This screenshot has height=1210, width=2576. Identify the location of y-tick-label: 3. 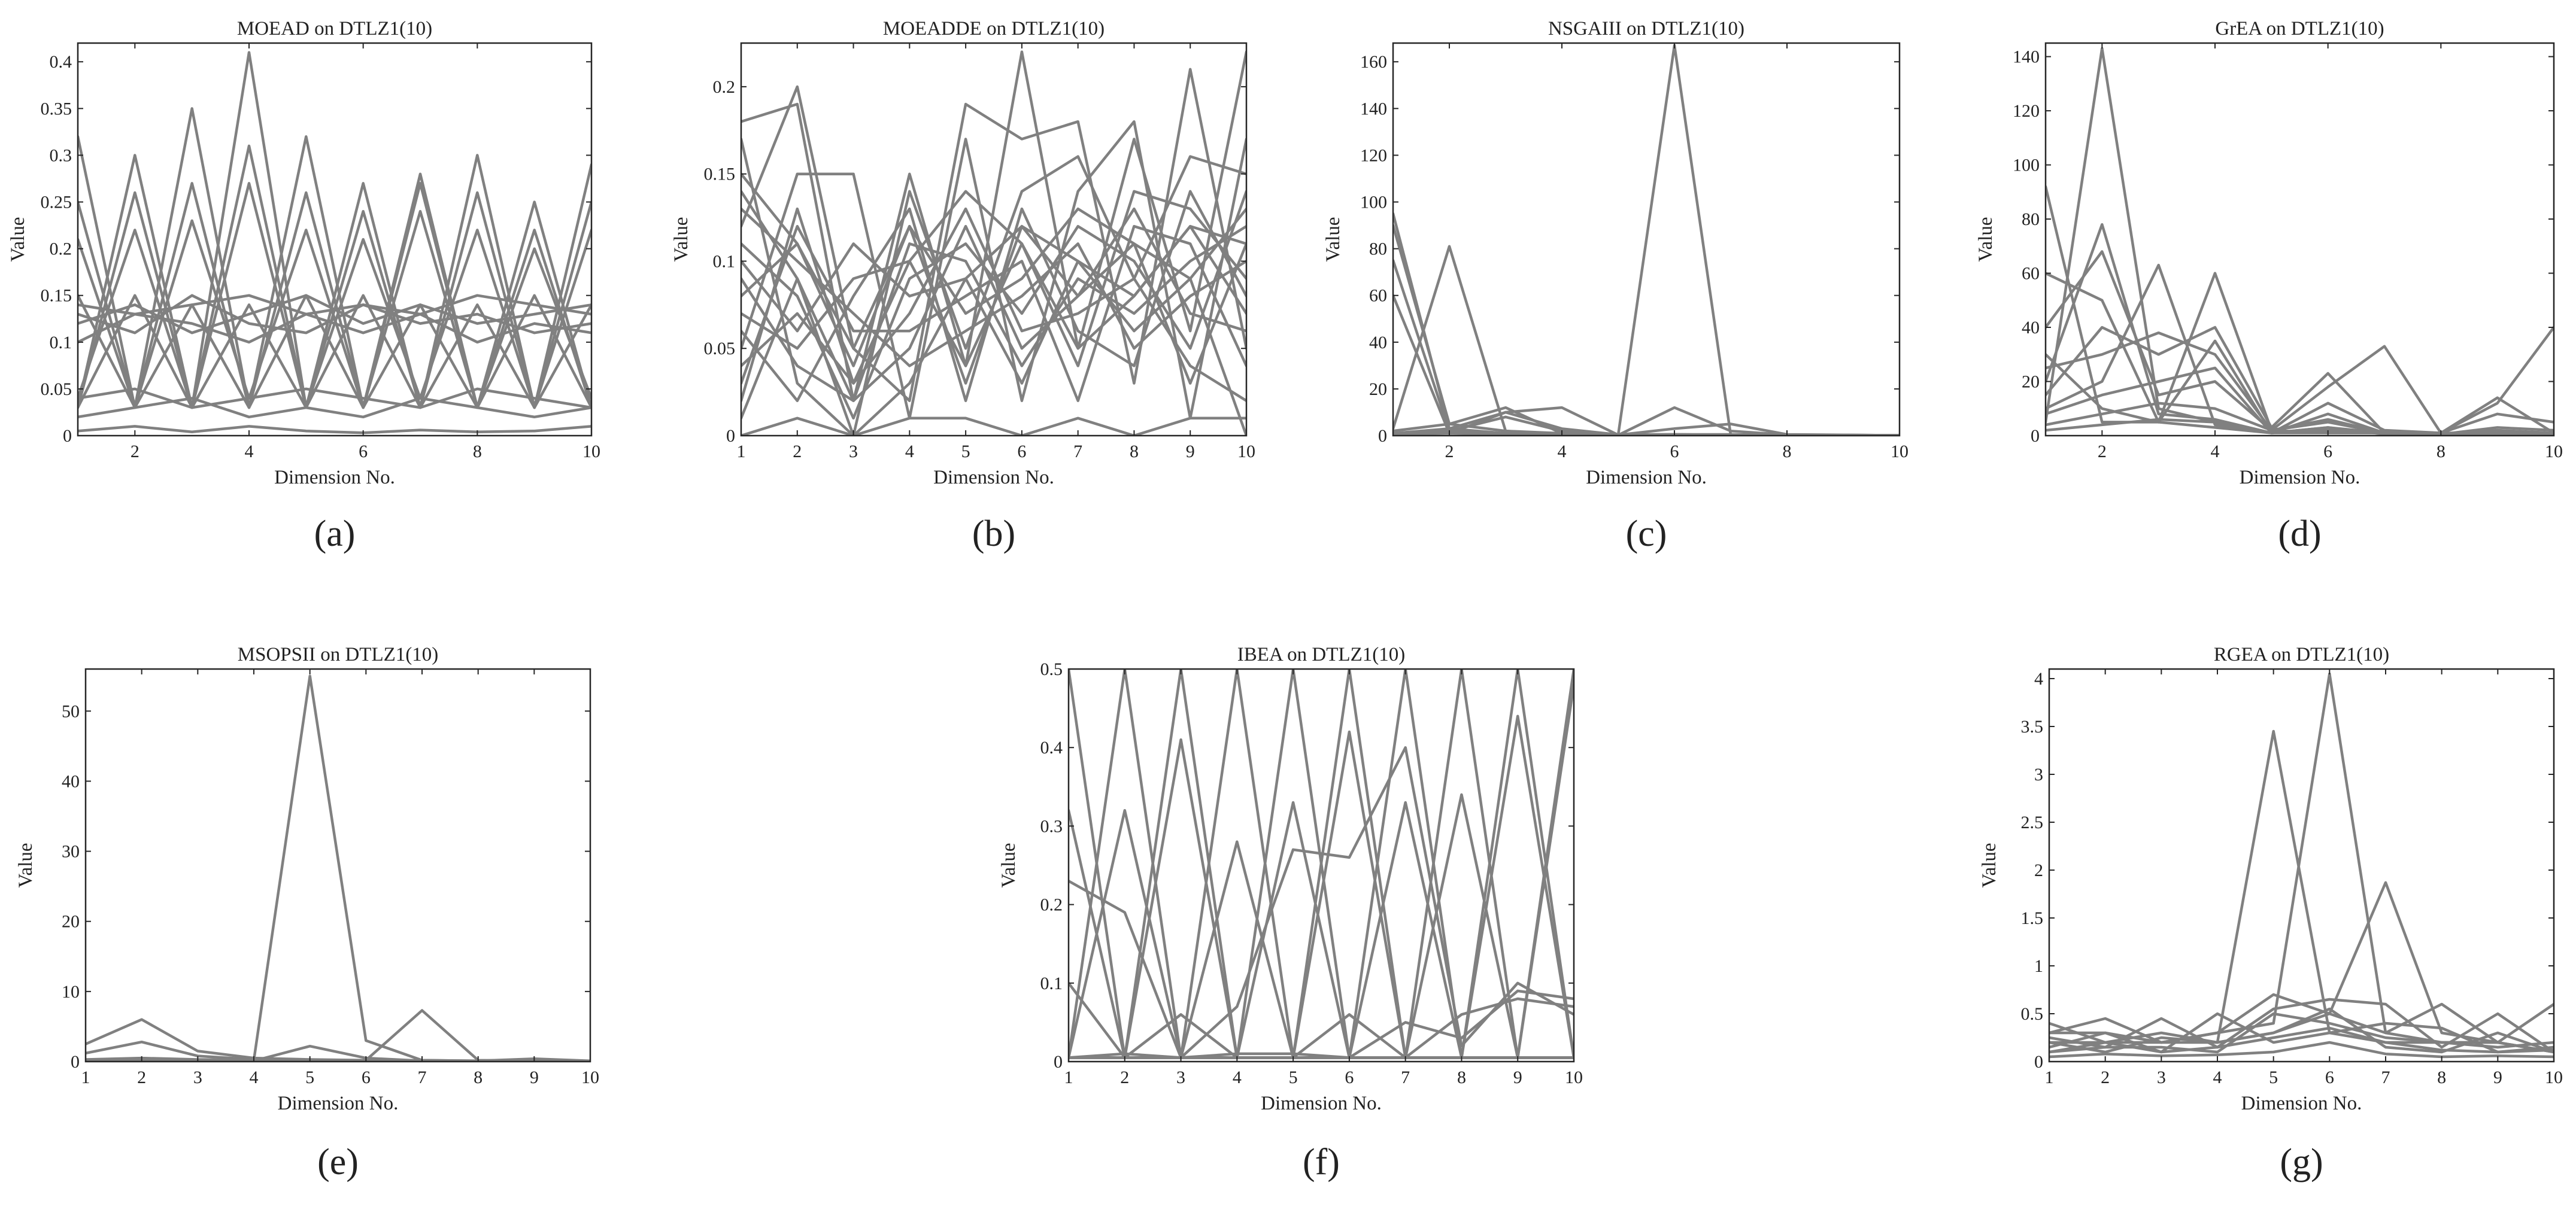
(2039, 775).